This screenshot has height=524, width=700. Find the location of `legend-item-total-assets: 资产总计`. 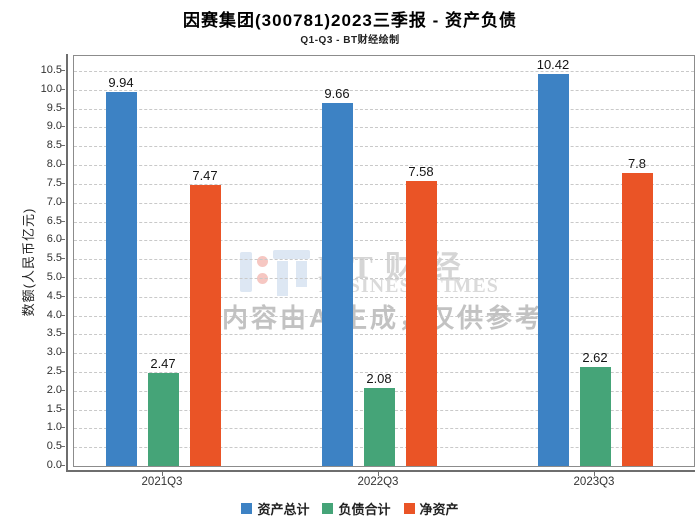

legend-item-total-assets: 资产总计 is located at coordinates (275, 508).